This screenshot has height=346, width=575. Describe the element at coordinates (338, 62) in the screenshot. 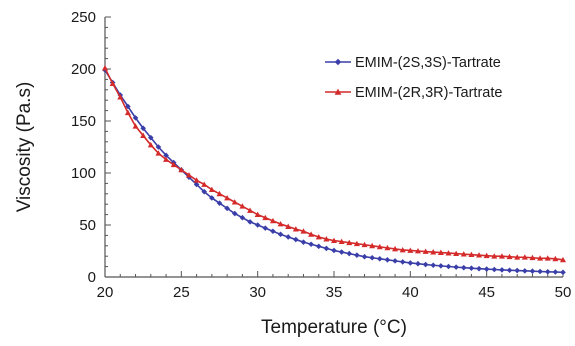

I see `legend-marker-diamond-icon` at that location.